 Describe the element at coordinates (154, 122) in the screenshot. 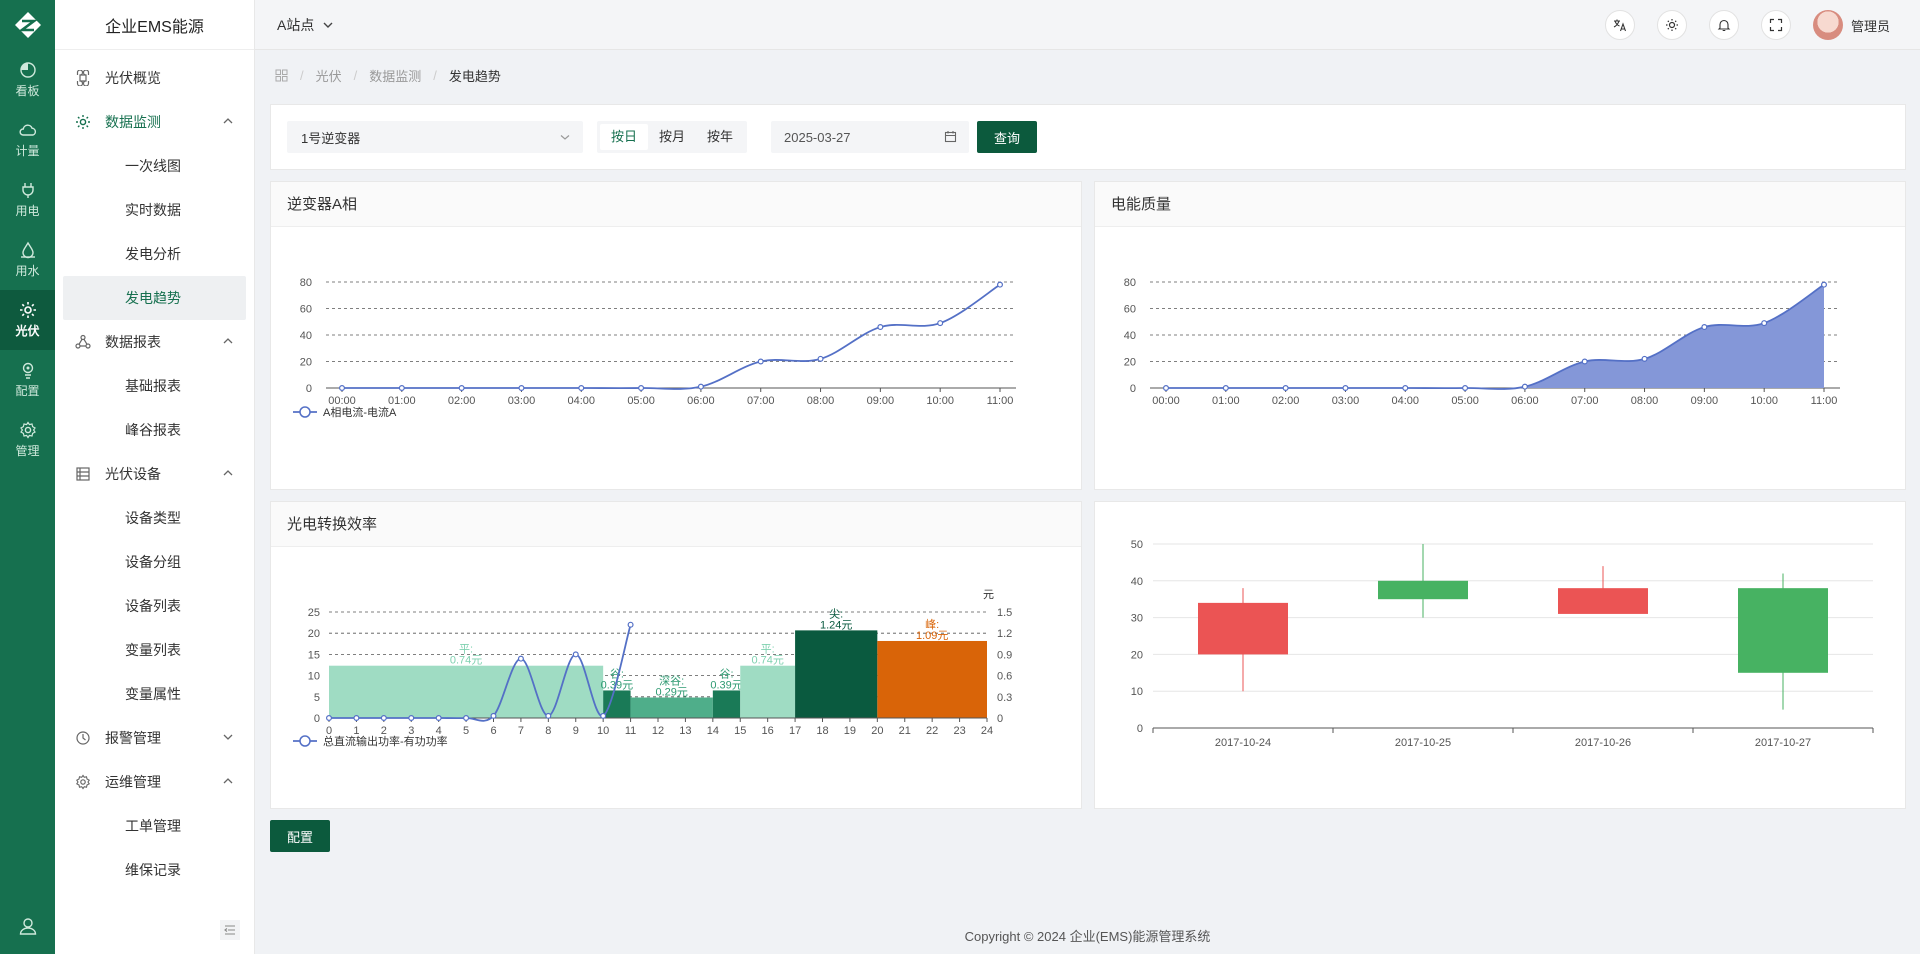

I see `menu-data-monitor: 数据监测` at that location.